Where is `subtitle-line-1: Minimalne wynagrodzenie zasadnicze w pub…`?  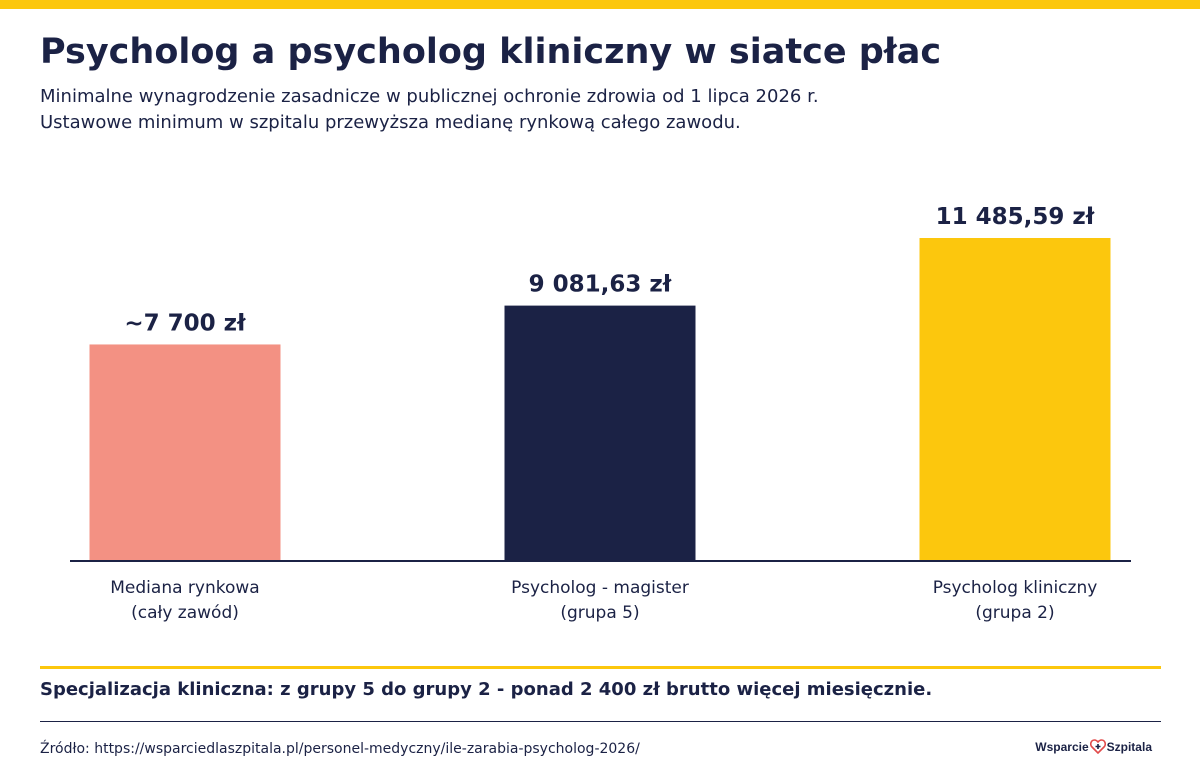
subtitle-line-1: Minimalne wynagrodzenie zasadnicze w pub… is located at coordinates (429, 96).